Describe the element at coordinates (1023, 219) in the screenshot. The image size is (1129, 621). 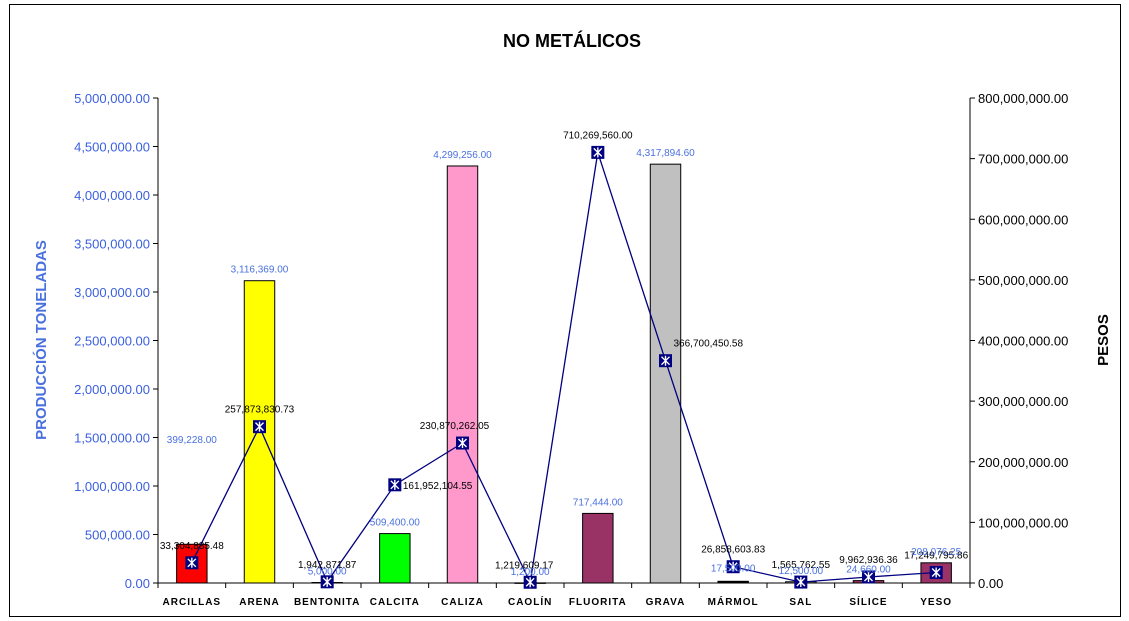
I see `y-tick-label-right: 600,000,000.00` at that location.